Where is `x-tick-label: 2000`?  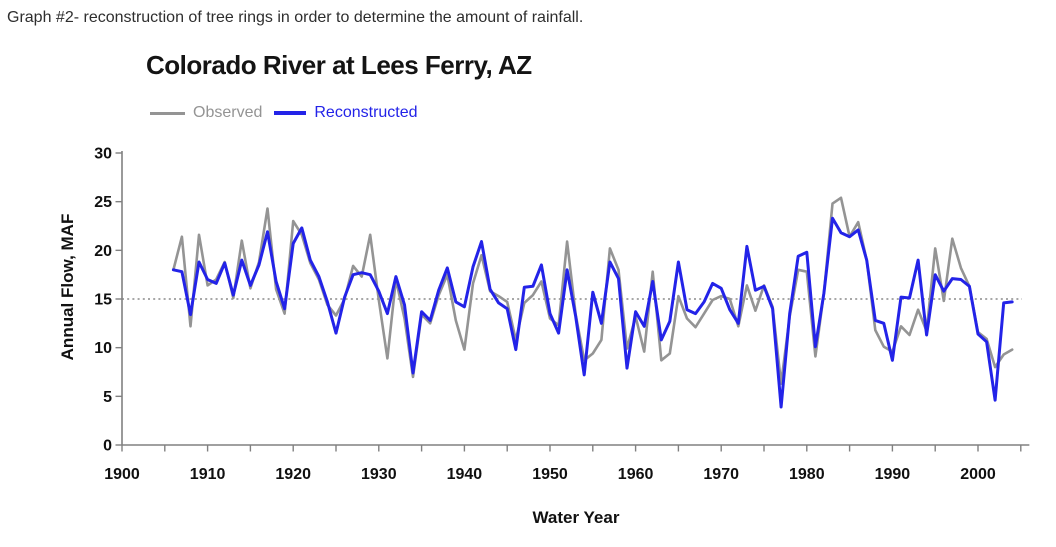 x-tick-label: 2000 is located at coordinates (978, 474).